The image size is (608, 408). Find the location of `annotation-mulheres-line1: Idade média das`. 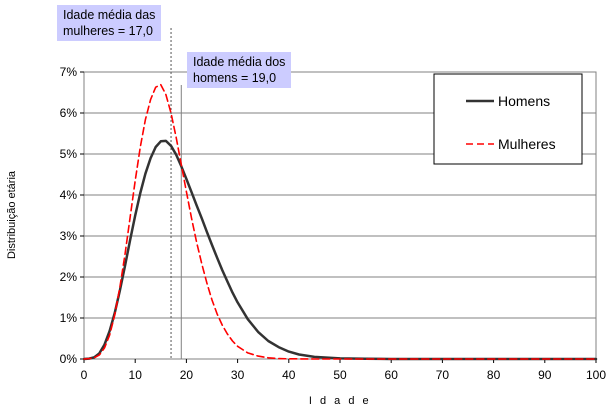

annotation-mulheres-line1: Idade média das is located at coordinates (109, 15).